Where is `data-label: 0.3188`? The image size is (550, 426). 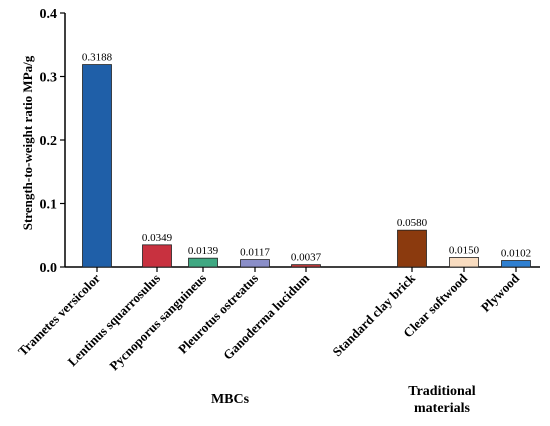
data-label: 0.3188 is located at coordinates (97, 58).